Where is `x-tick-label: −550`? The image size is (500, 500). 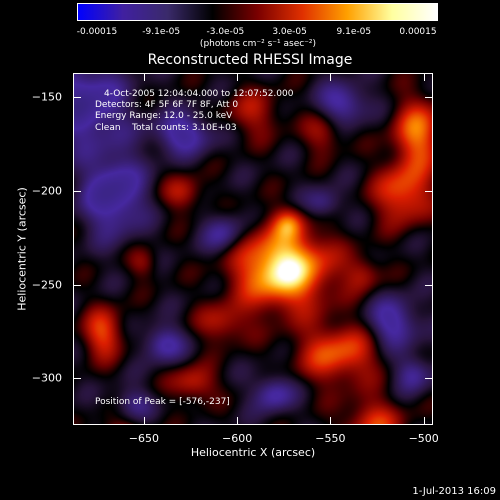 x-tick-label: −550 is located at coordinates (330, 438).